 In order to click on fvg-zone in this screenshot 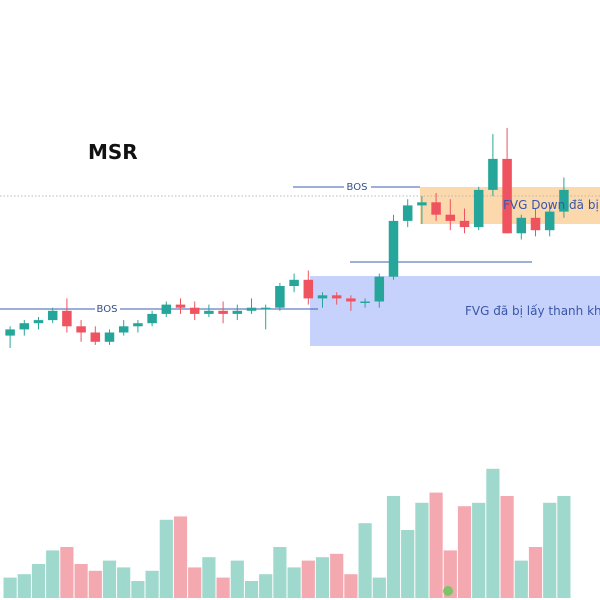, I will do `click(455, 311)`.